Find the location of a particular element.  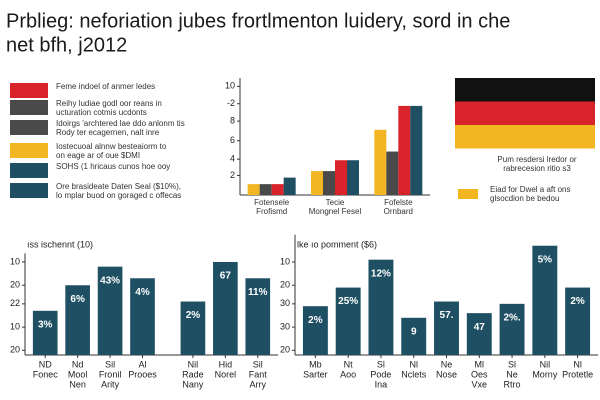

y-tick-label: 2 is located at coordinates (232, 175).